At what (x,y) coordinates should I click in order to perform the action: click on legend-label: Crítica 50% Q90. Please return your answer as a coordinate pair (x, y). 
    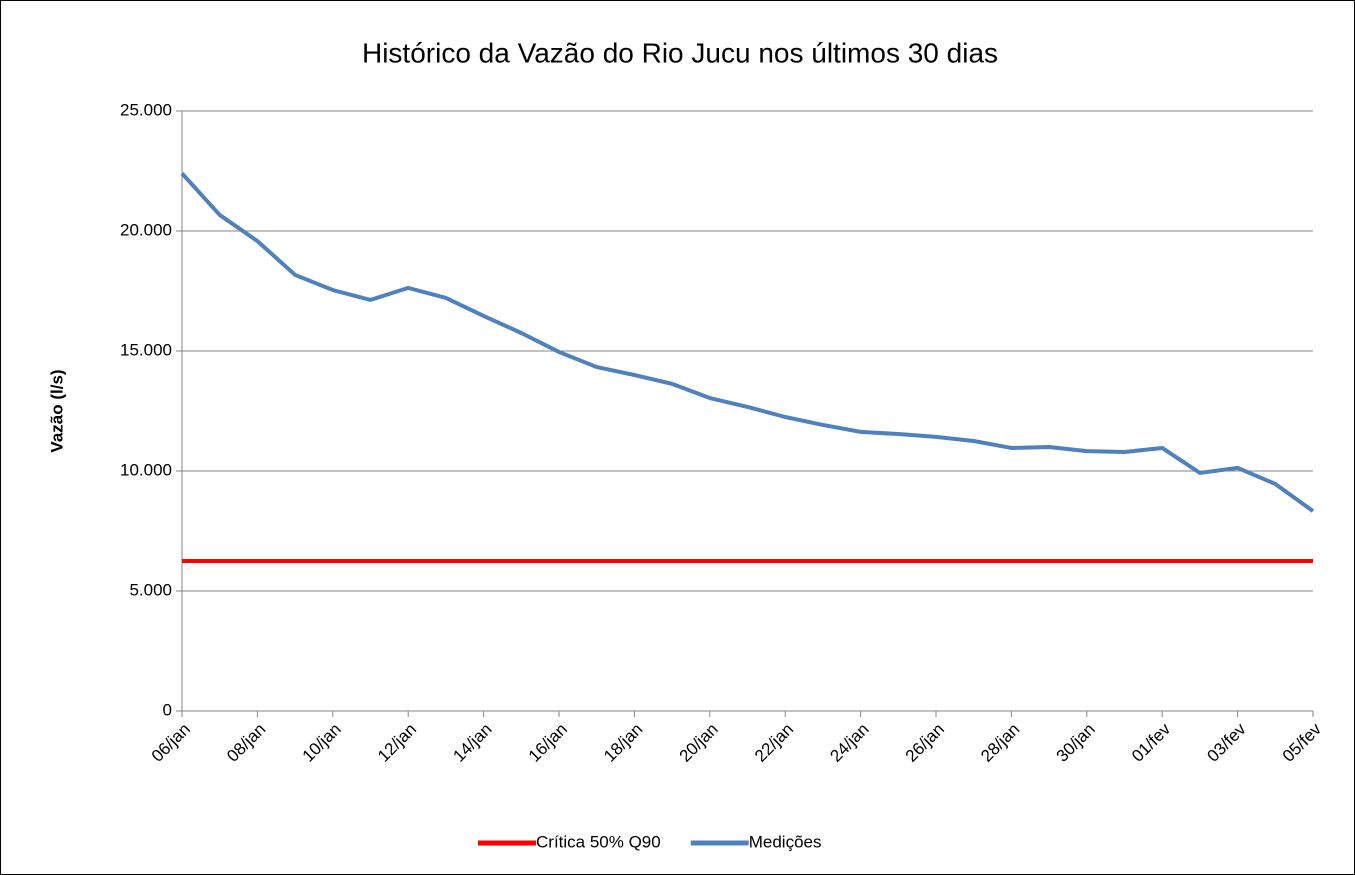
    Looking at the image, I should click on (598, 841).